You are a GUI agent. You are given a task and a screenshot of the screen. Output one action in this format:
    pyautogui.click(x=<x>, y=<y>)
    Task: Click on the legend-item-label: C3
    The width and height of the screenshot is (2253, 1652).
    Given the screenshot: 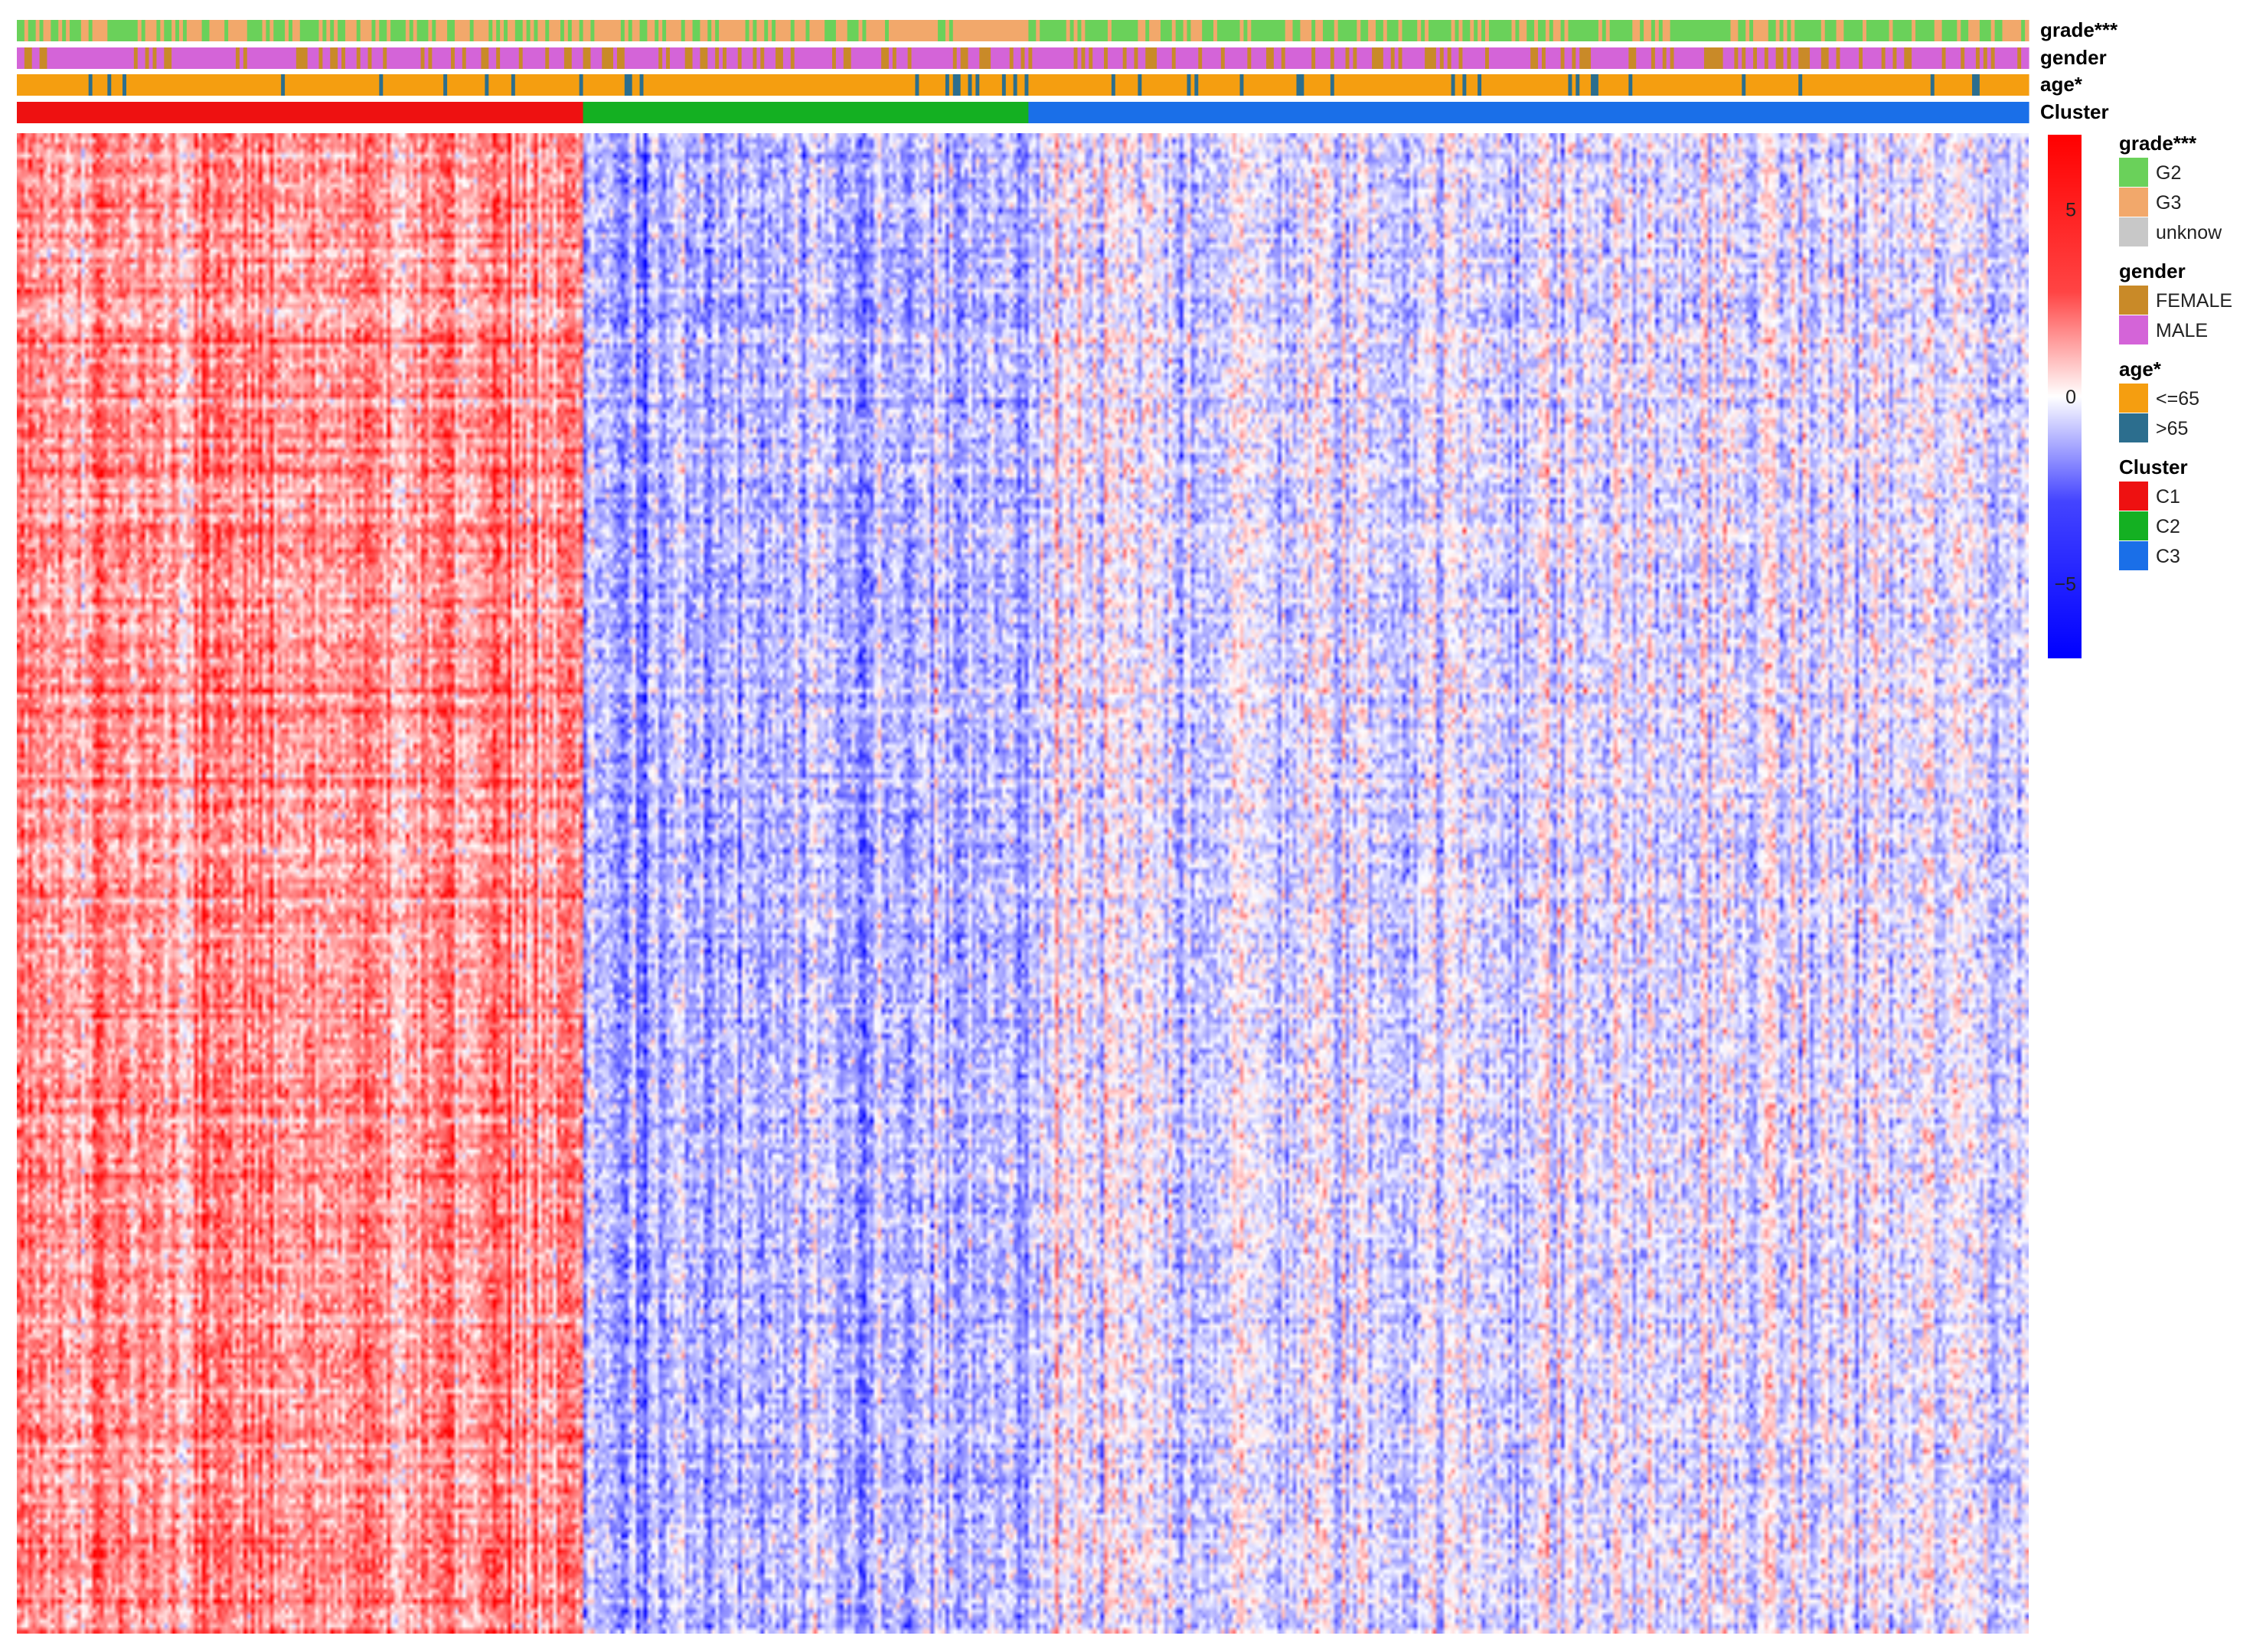 What is the action you would take?
    pyautogui.click(x=2168, y=557)
    